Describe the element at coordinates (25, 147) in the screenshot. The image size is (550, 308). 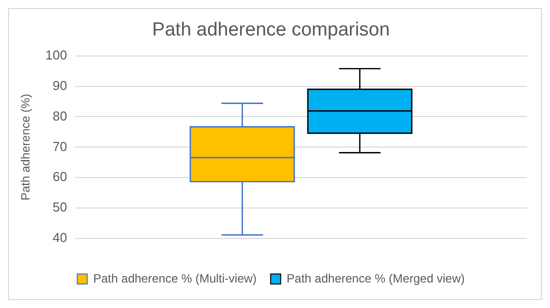
I see `y-axis-title: Path adherence (%)` at that location.